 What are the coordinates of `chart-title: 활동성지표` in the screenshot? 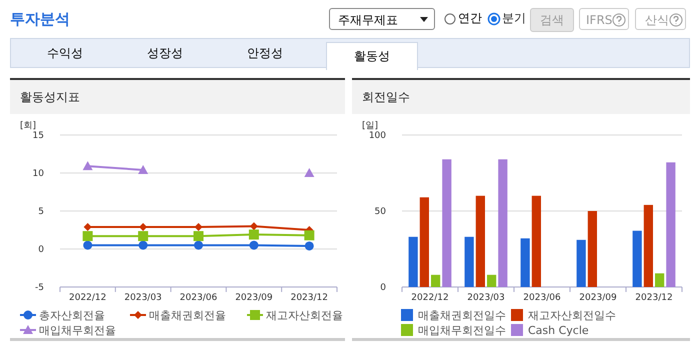 It's located at (177, 97).